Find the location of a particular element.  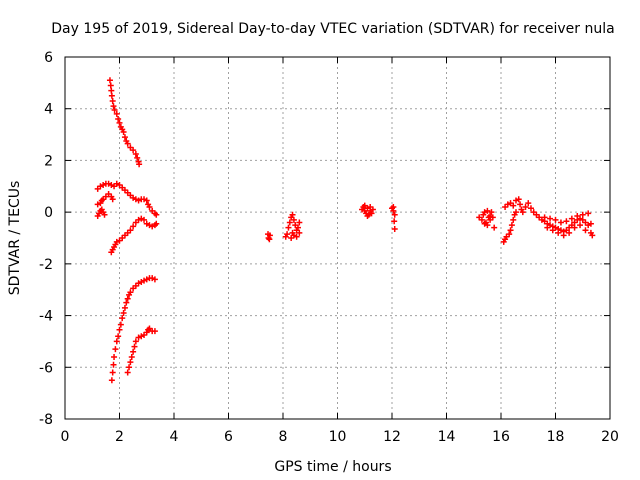

x-tick-label: 8 is located at coordinates (283, 437).